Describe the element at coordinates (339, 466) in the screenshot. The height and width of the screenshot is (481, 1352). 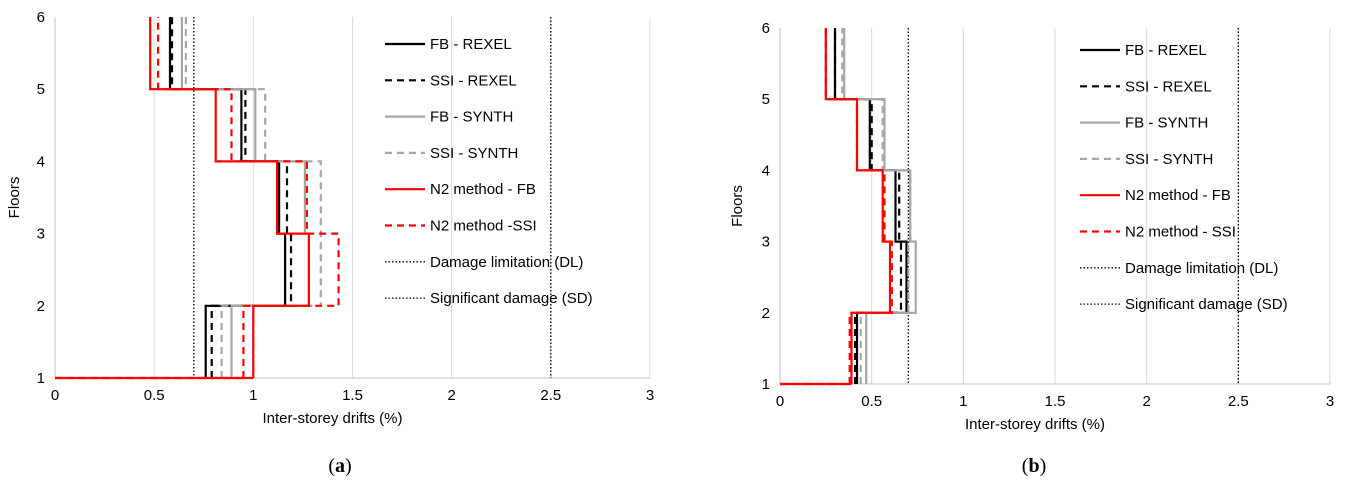
I see `chart-a-caption: (a)` at that location.